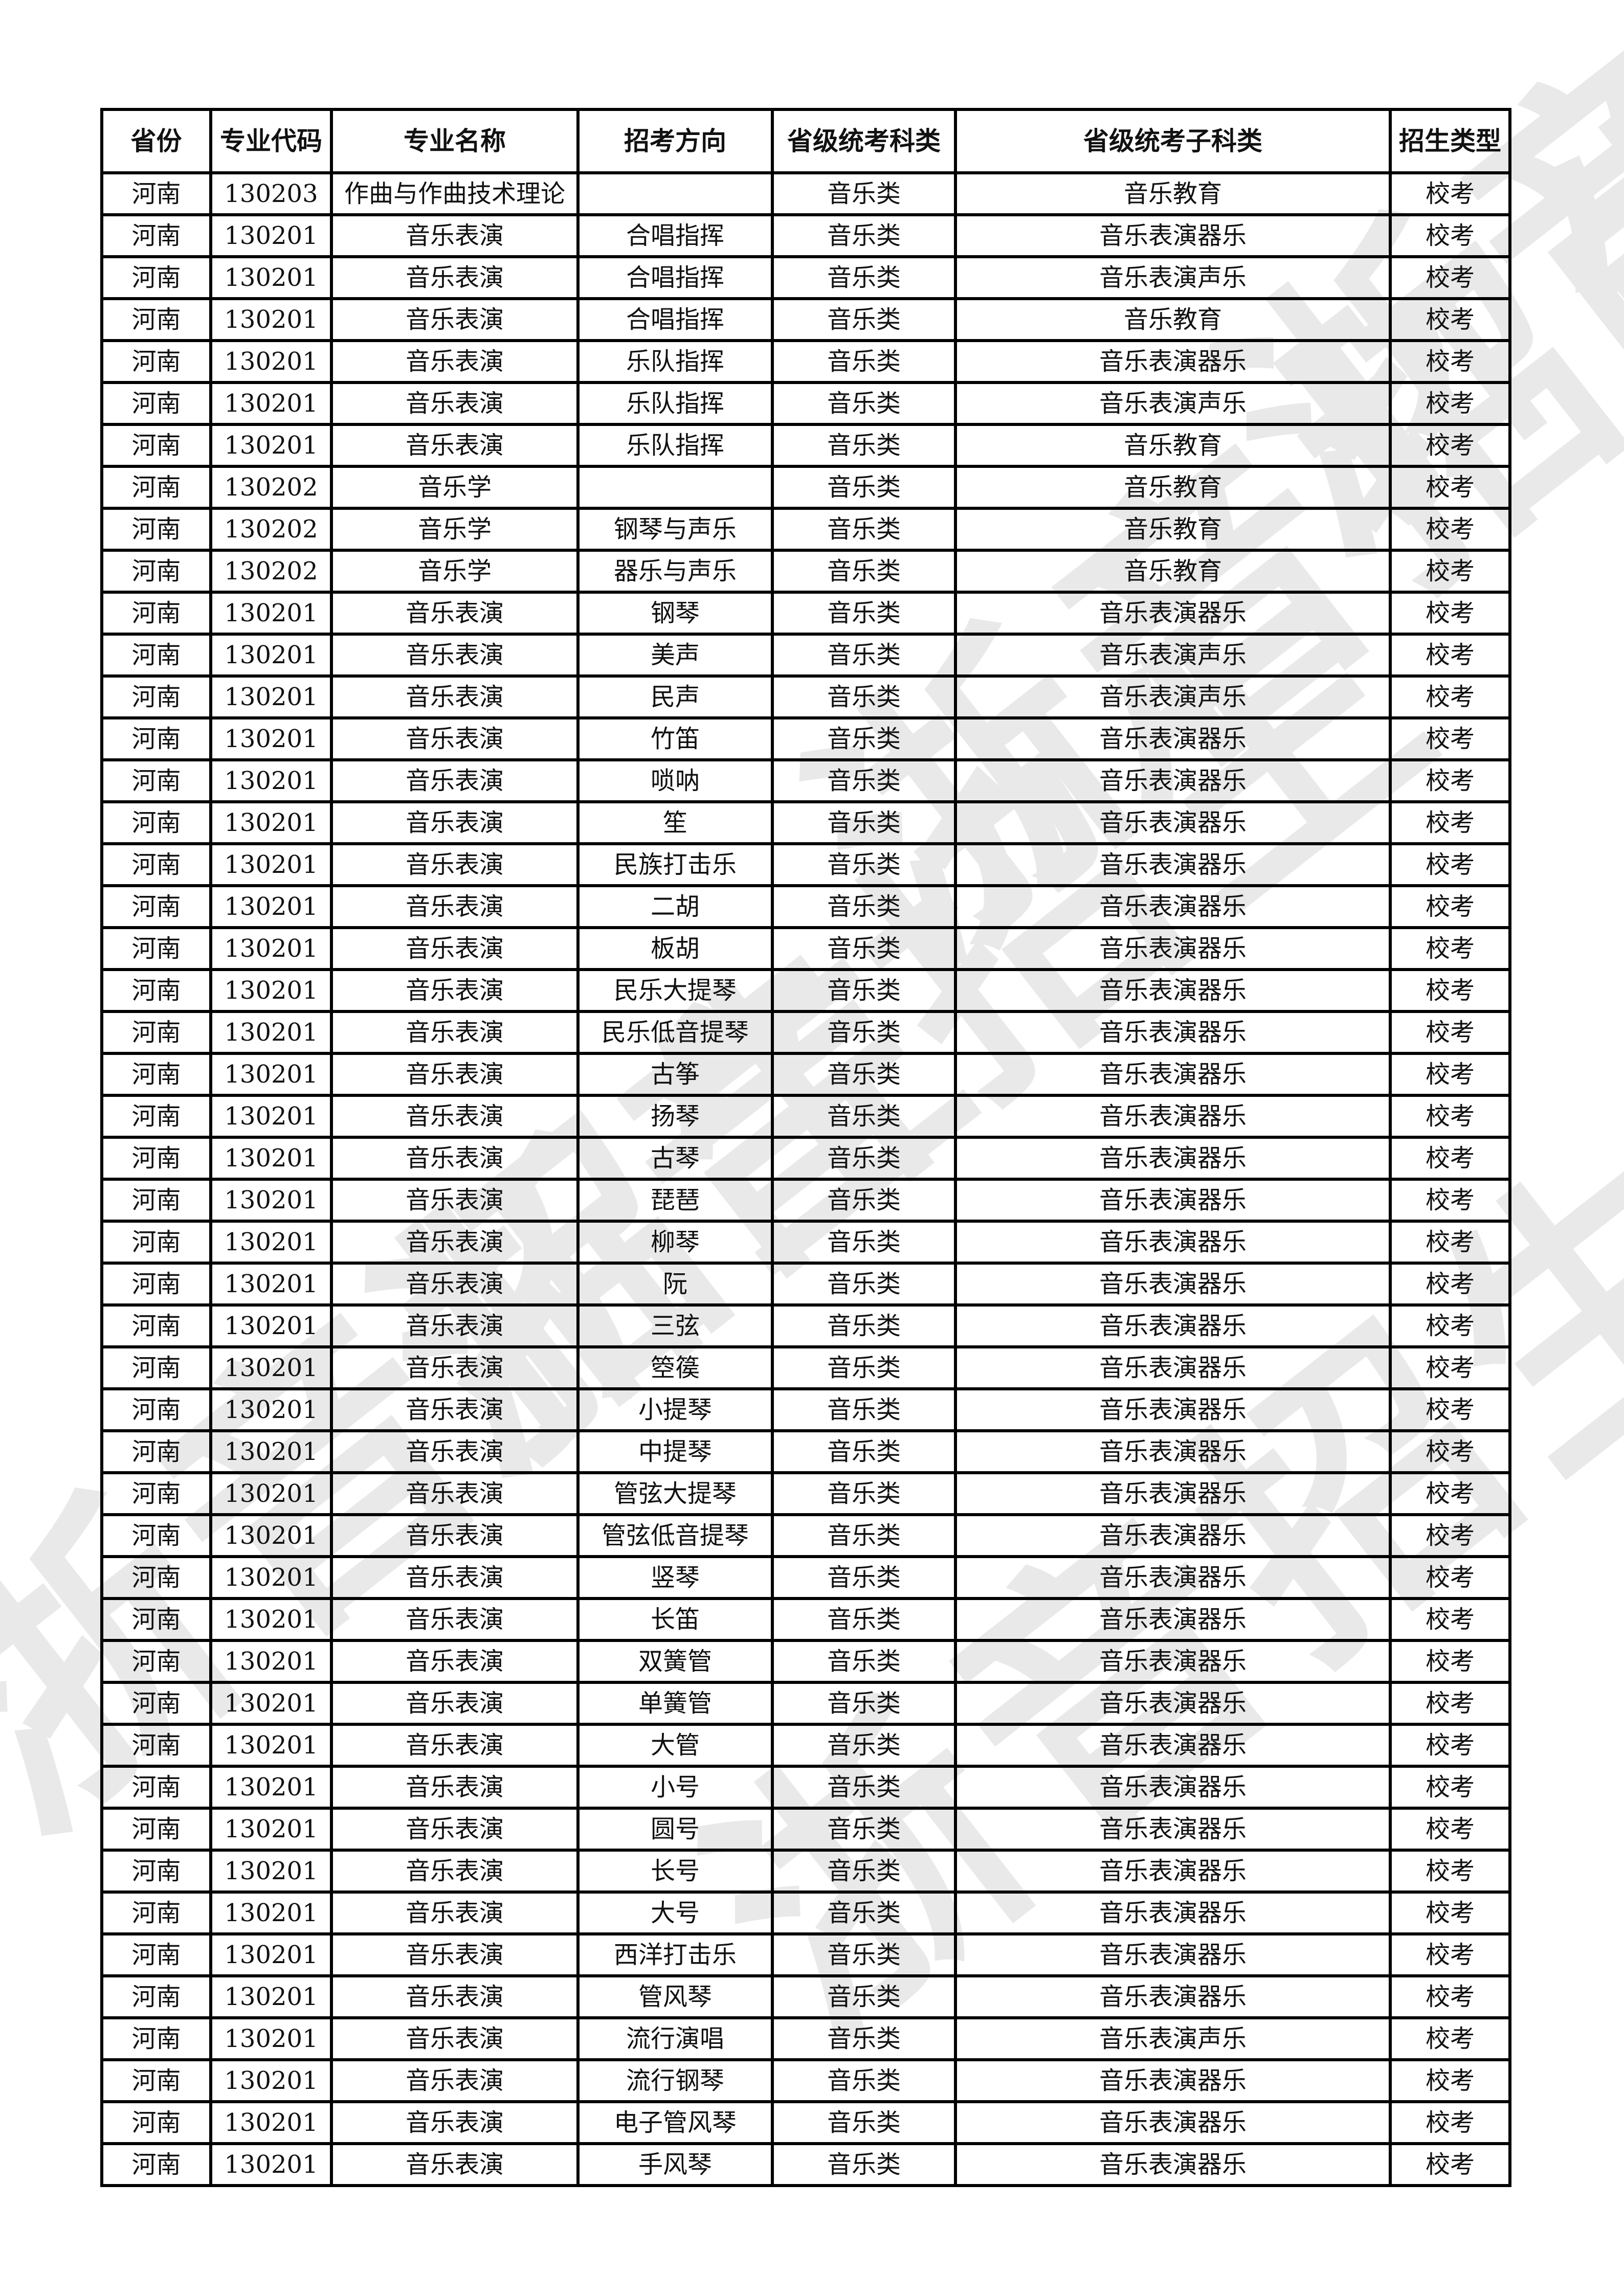  What do you see at coordinates (675, 1452) in the screenshot?
I see `cell-direction: 中提琴` at bounding box center [675, 1452].